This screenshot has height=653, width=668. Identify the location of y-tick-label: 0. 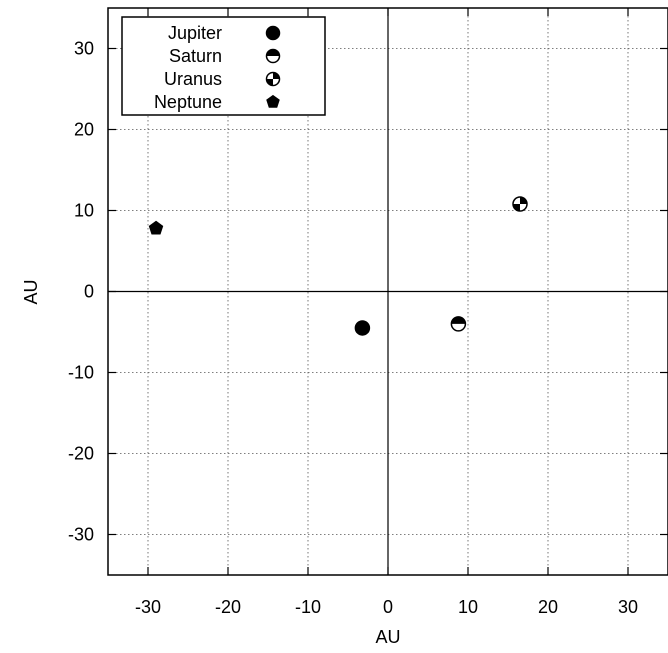
(89, 292).